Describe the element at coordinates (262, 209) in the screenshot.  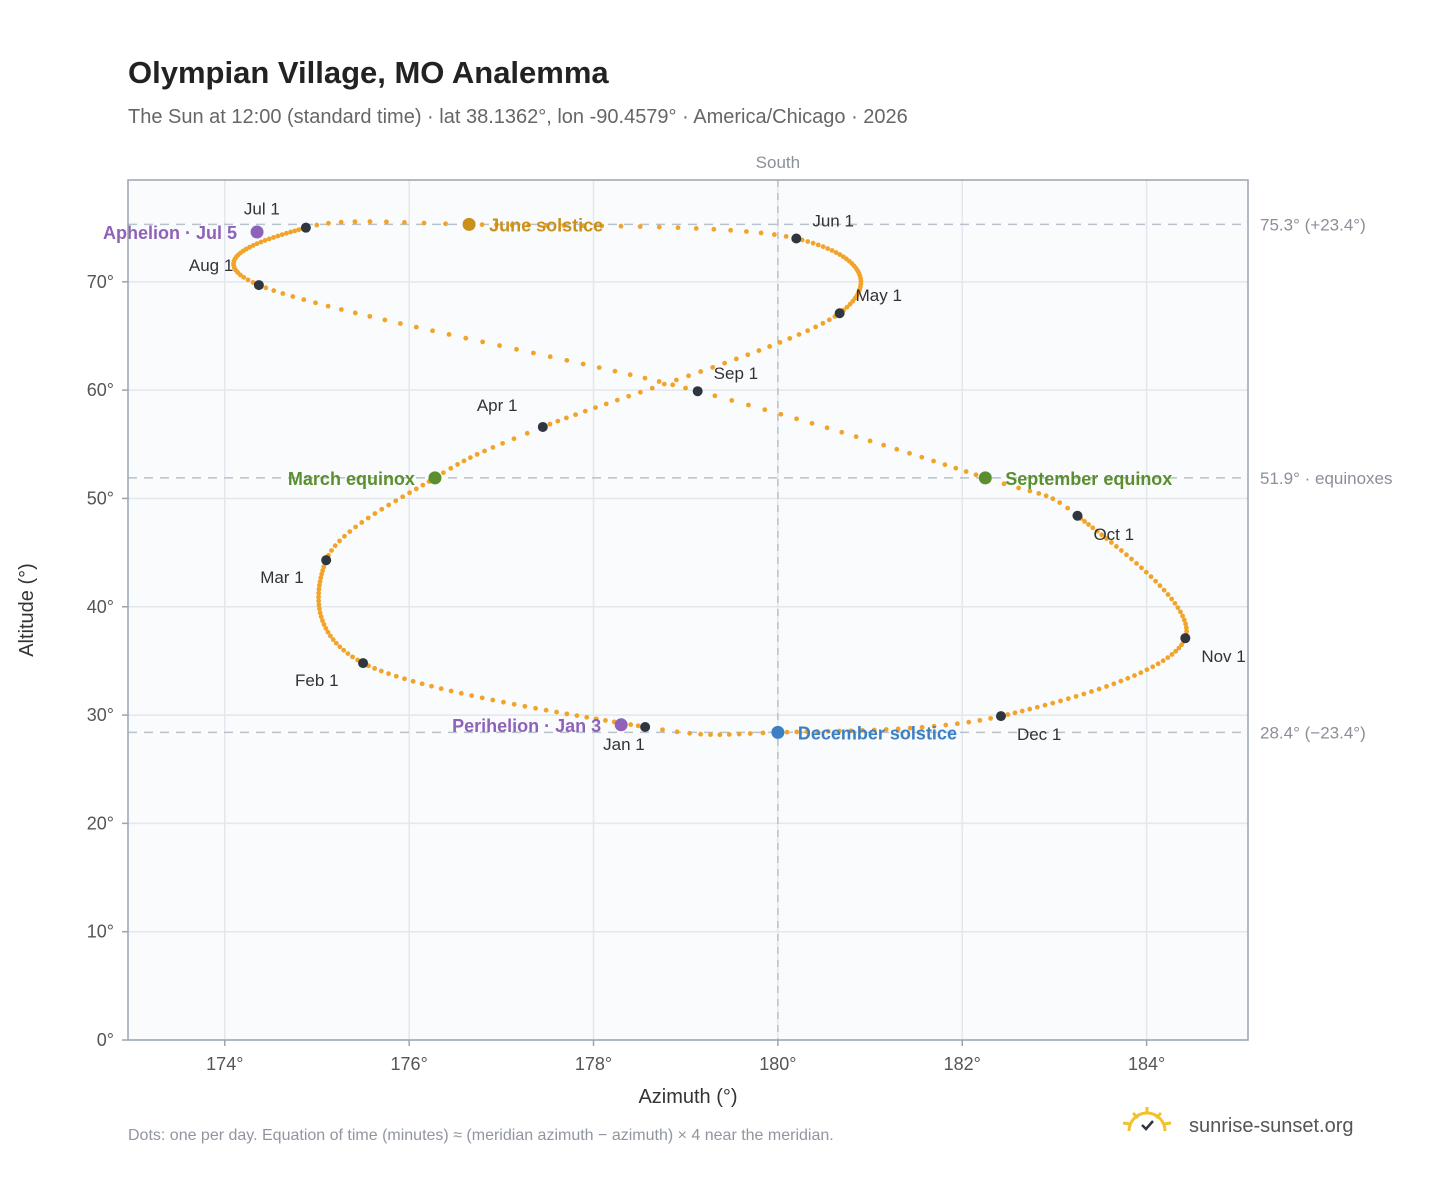
I see `month-marker-label: Jul 1` at that location.